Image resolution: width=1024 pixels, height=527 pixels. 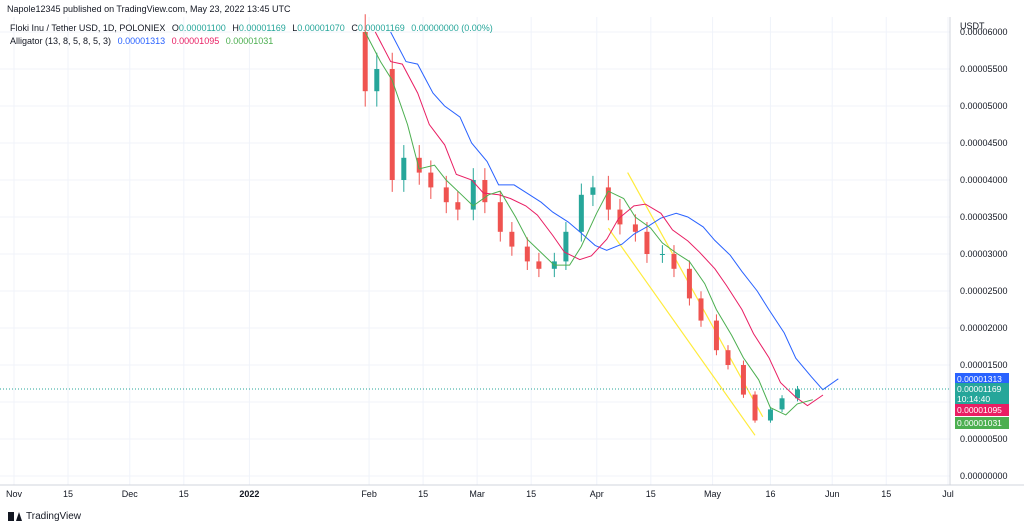 I want to click on channel-lower-line, so click(x=681, y=331).